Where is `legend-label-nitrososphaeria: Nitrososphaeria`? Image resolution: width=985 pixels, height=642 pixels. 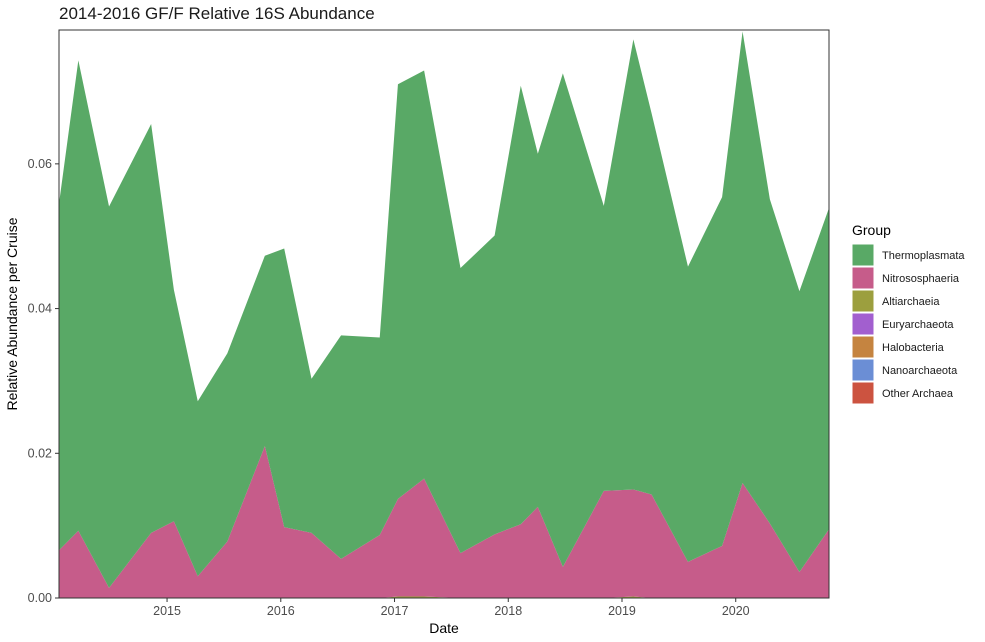
legend-label-nitrososphaeria: Nitrososphaeria is located at coordinates (921, 279).